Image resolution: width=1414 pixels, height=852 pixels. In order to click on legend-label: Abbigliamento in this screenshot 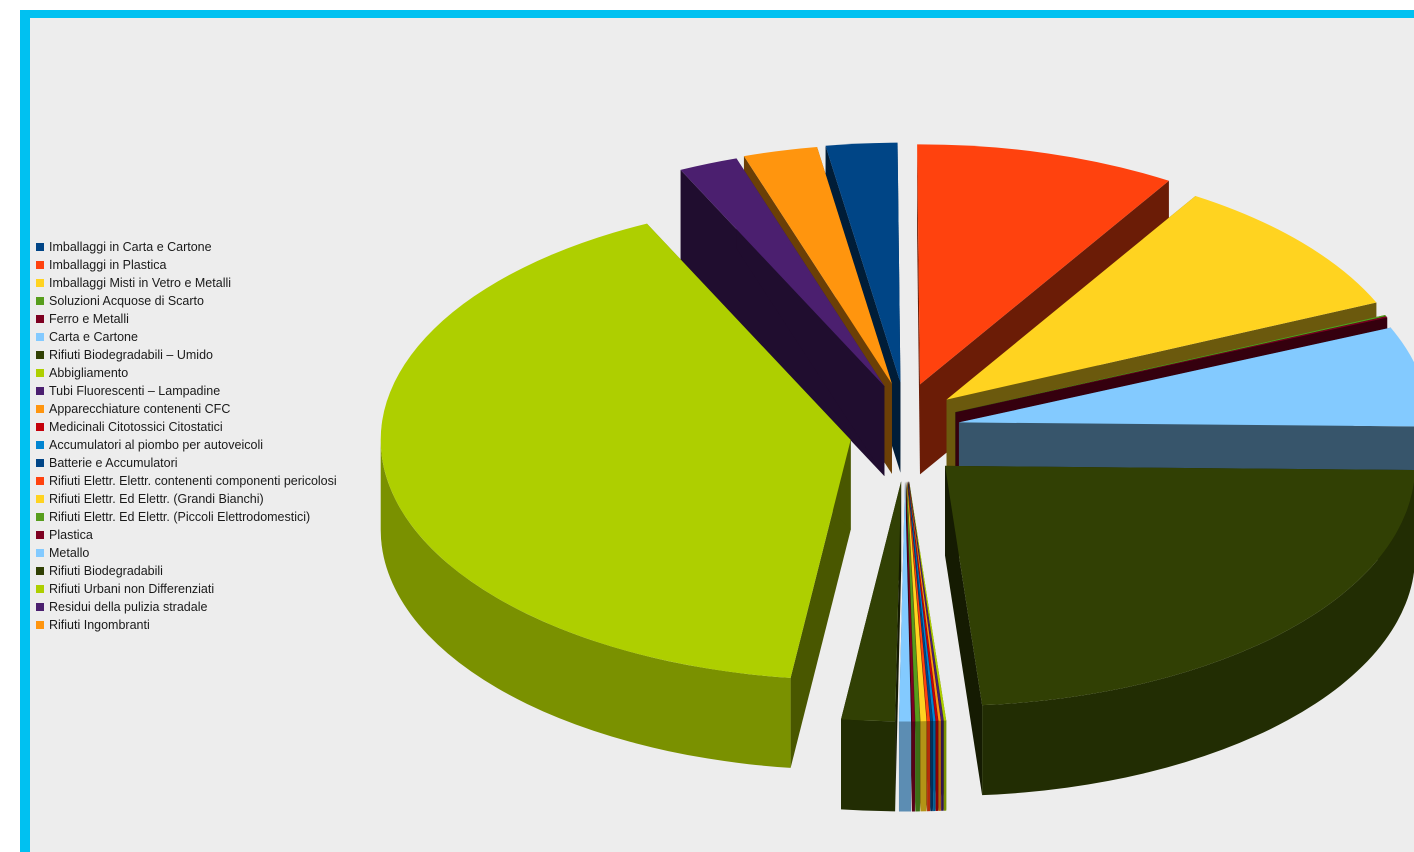, I will do `click(89, 373)`.